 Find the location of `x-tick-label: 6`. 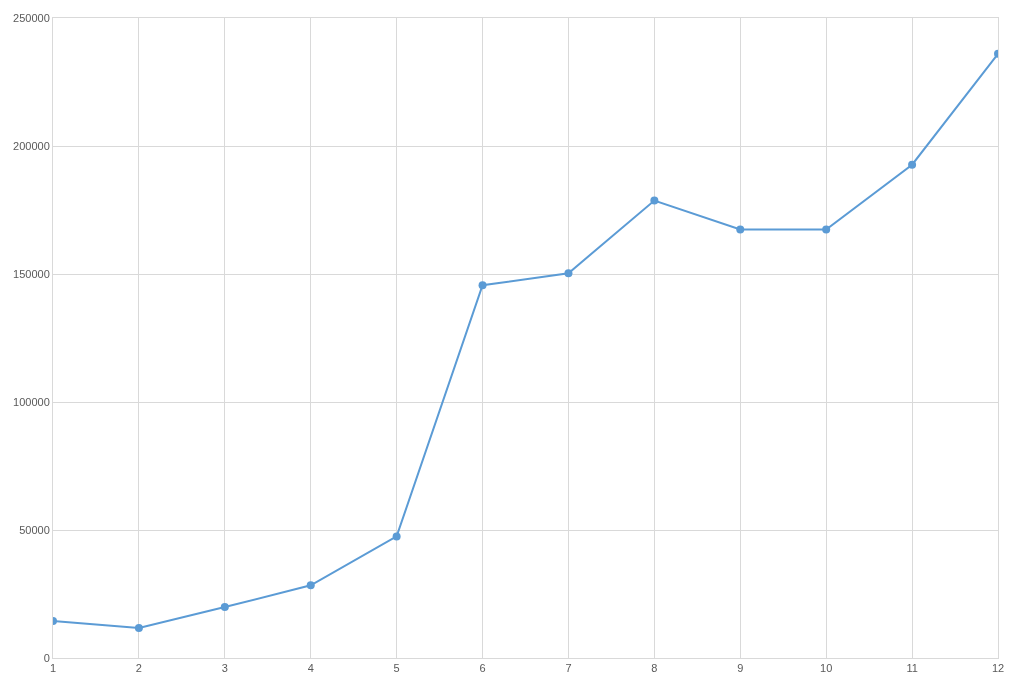

x-tick-label: 6 is located at coordinates (482, 668).